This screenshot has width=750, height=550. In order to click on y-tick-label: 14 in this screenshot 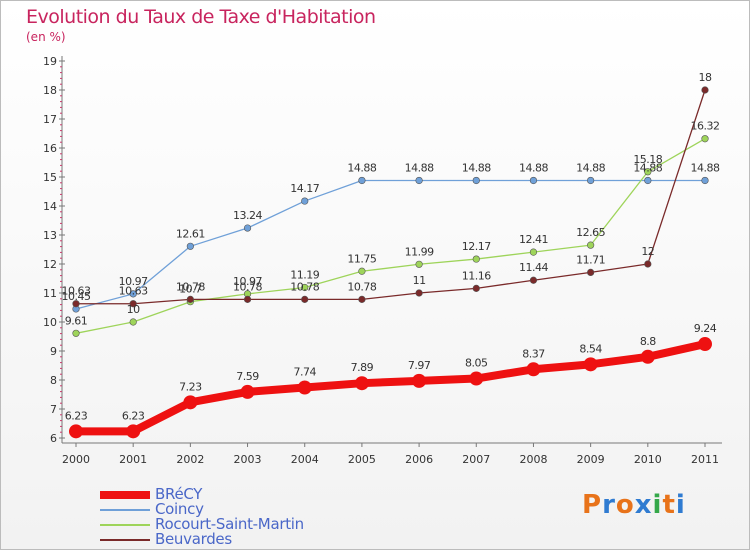, I will do `click(50, 206)`.